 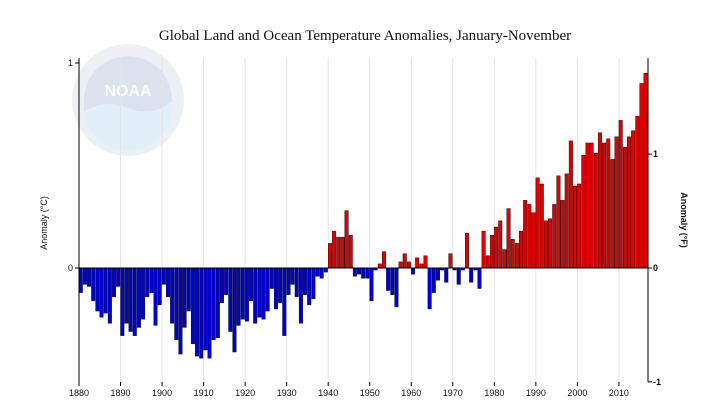 I want to click on bar-1979, so click(x=491, y=251).